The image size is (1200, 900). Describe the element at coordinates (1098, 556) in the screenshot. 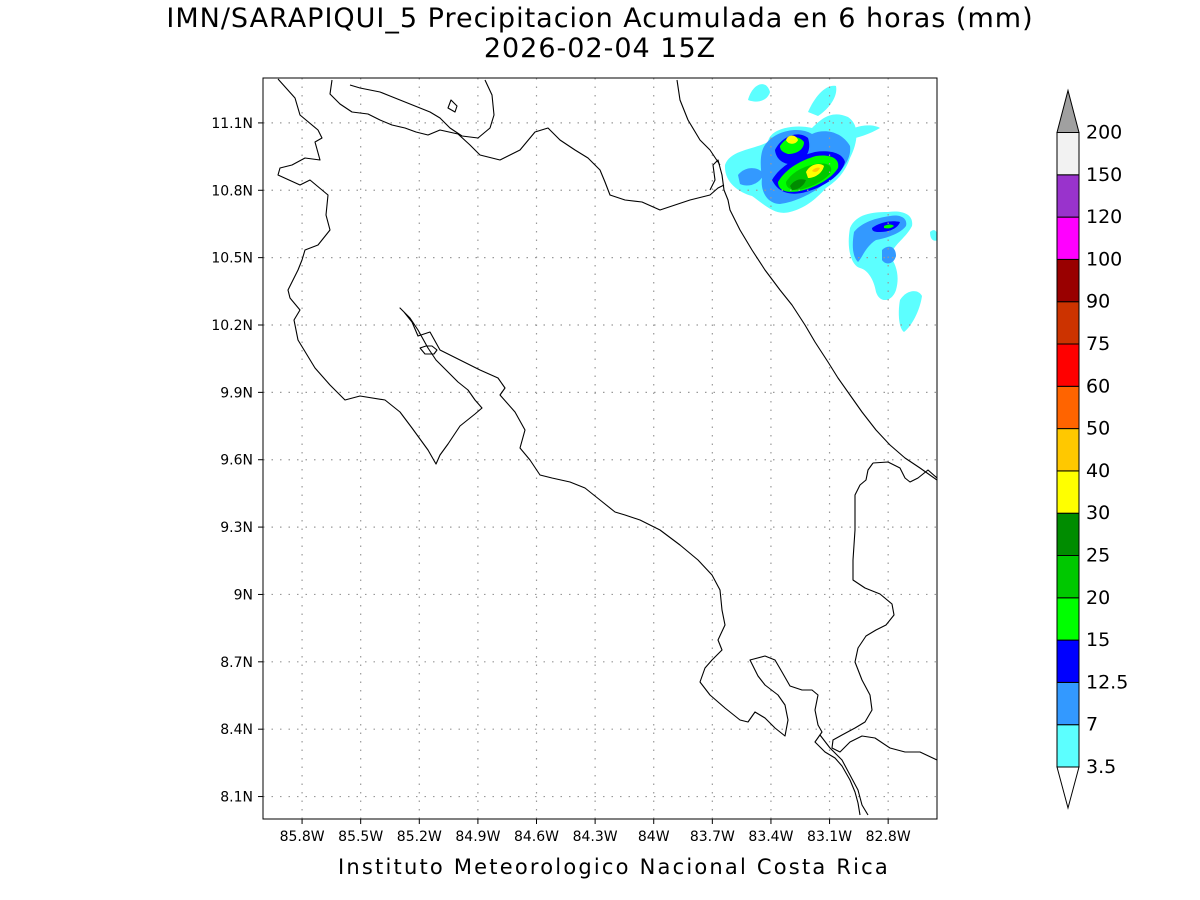

I see `colorbar-label: 25` at that location.